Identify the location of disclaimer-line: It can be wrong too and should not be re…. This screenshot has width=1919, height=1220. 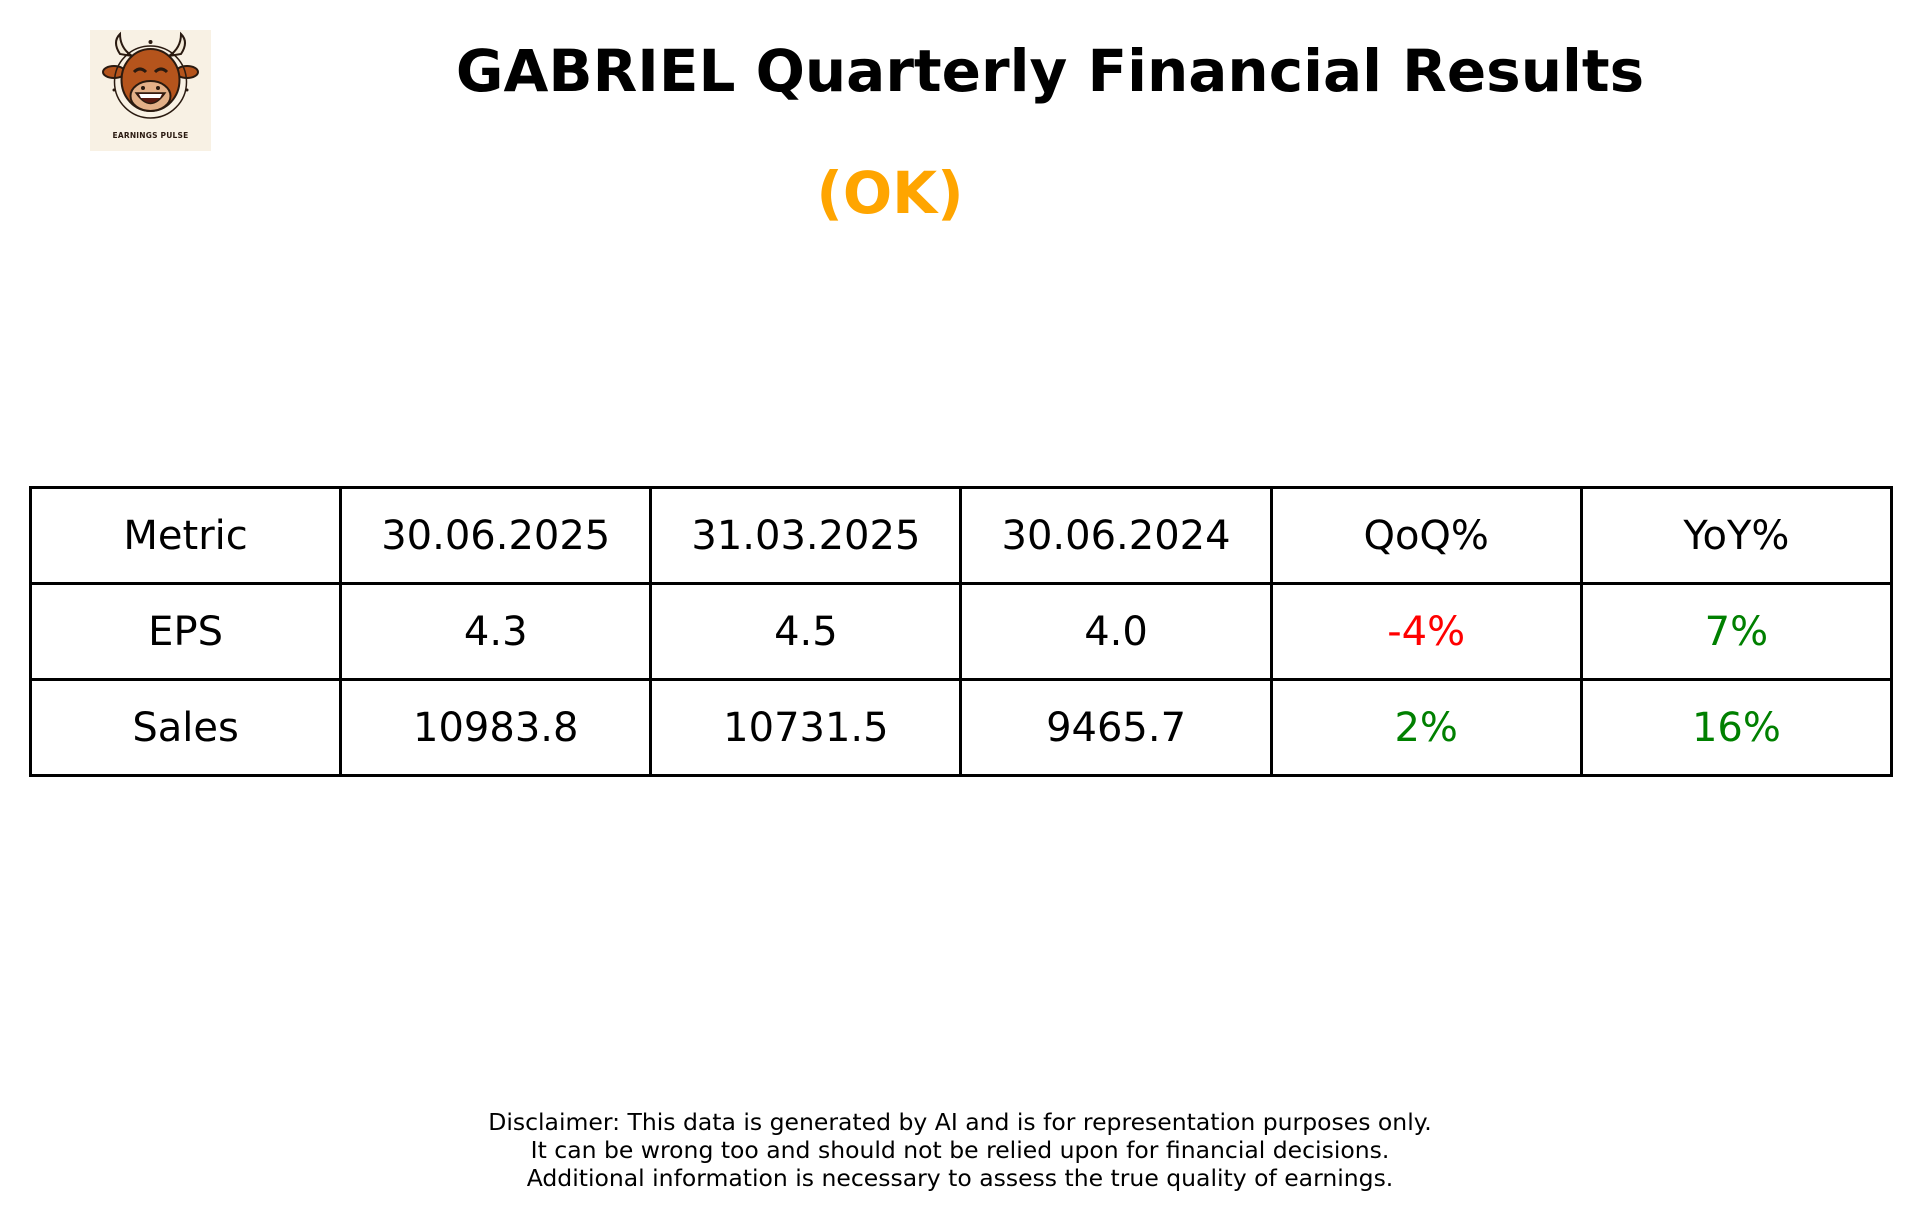
(960, 1150).